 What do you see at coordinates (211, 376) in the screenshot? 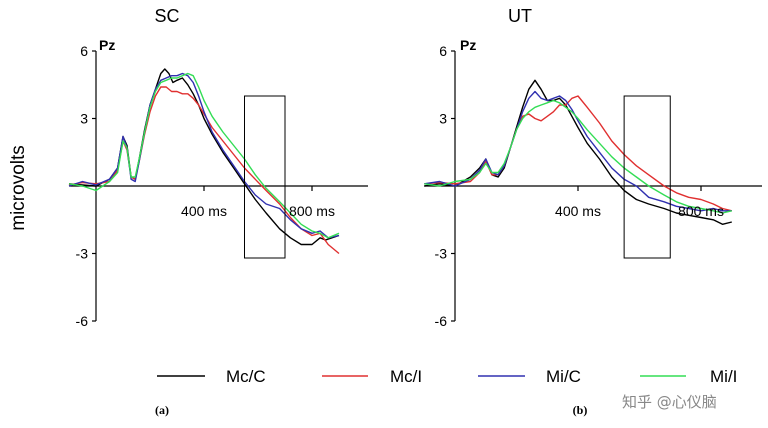
I see `legend-item-mc-c: Mc/C` at bounding box center [211, 376].